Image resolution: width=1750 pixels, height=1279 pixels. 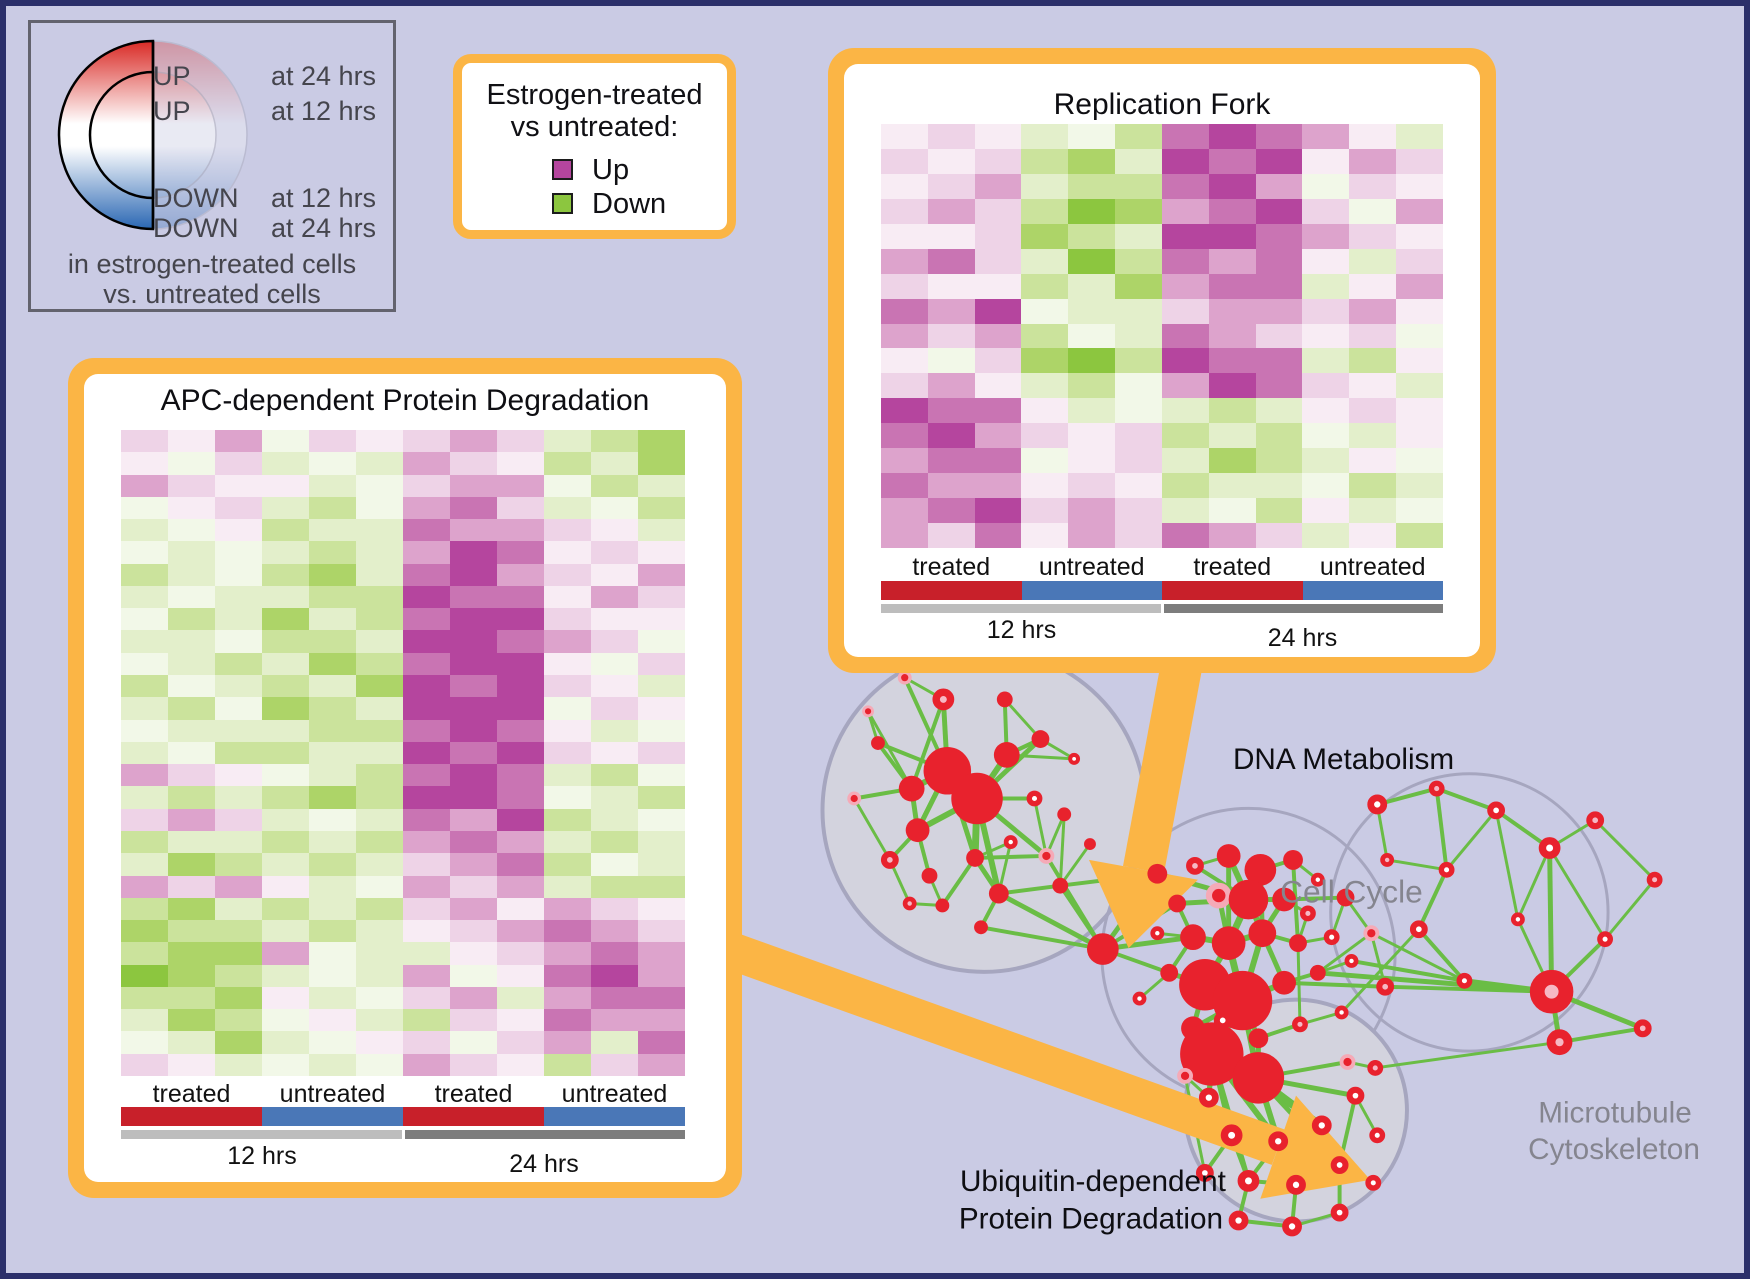 What do you see at coordinates (1091, 1218) in the screenshot?
I see `svg-text: Protein Degradation` at bounding box center [1091, 1218].